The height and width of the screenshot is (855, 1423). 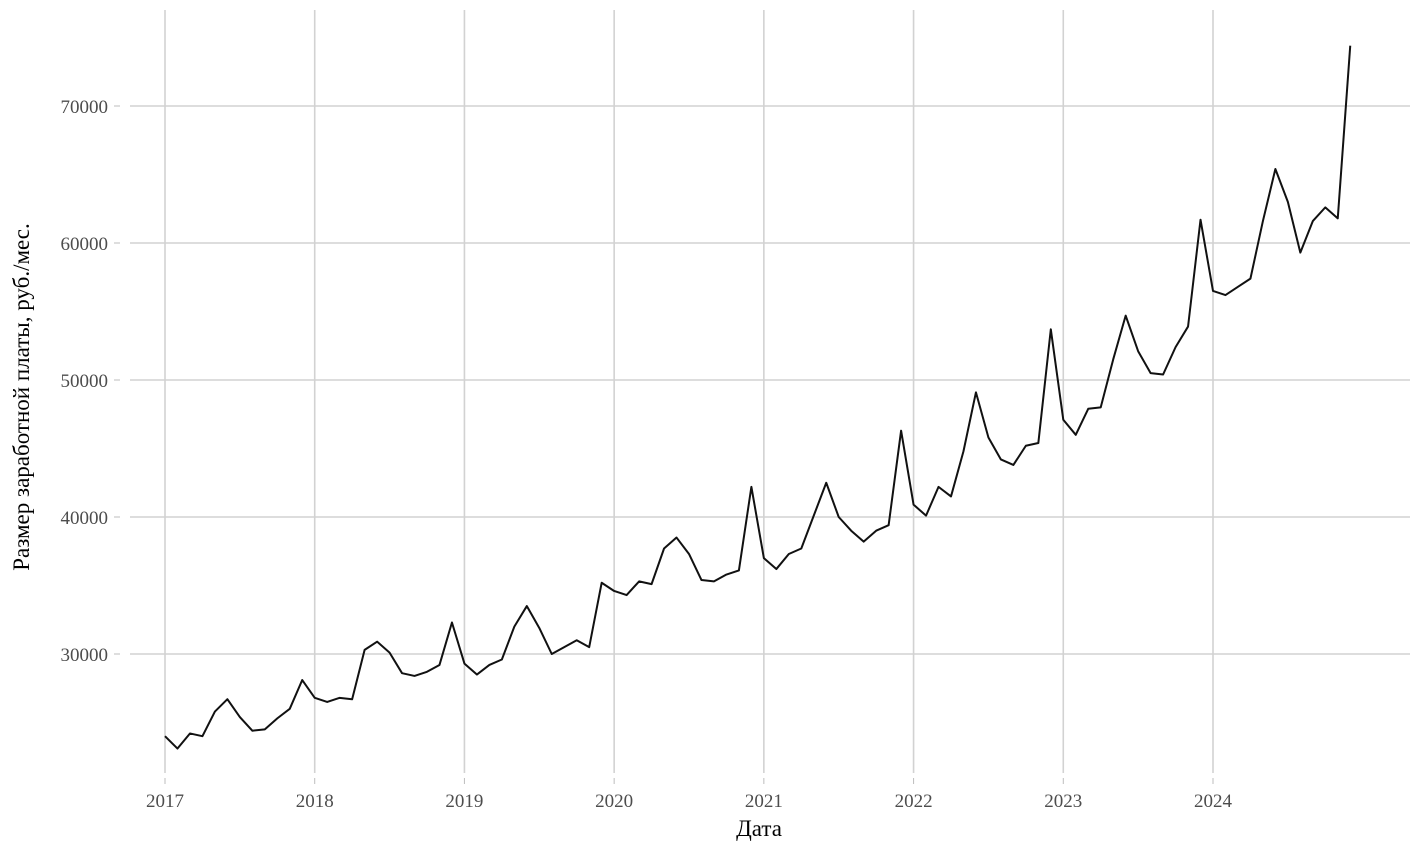 What do you see at coordinates (85, 107) in the screenshot?
I see `y-tick-label: 70000` at bounding box center [85, 107].